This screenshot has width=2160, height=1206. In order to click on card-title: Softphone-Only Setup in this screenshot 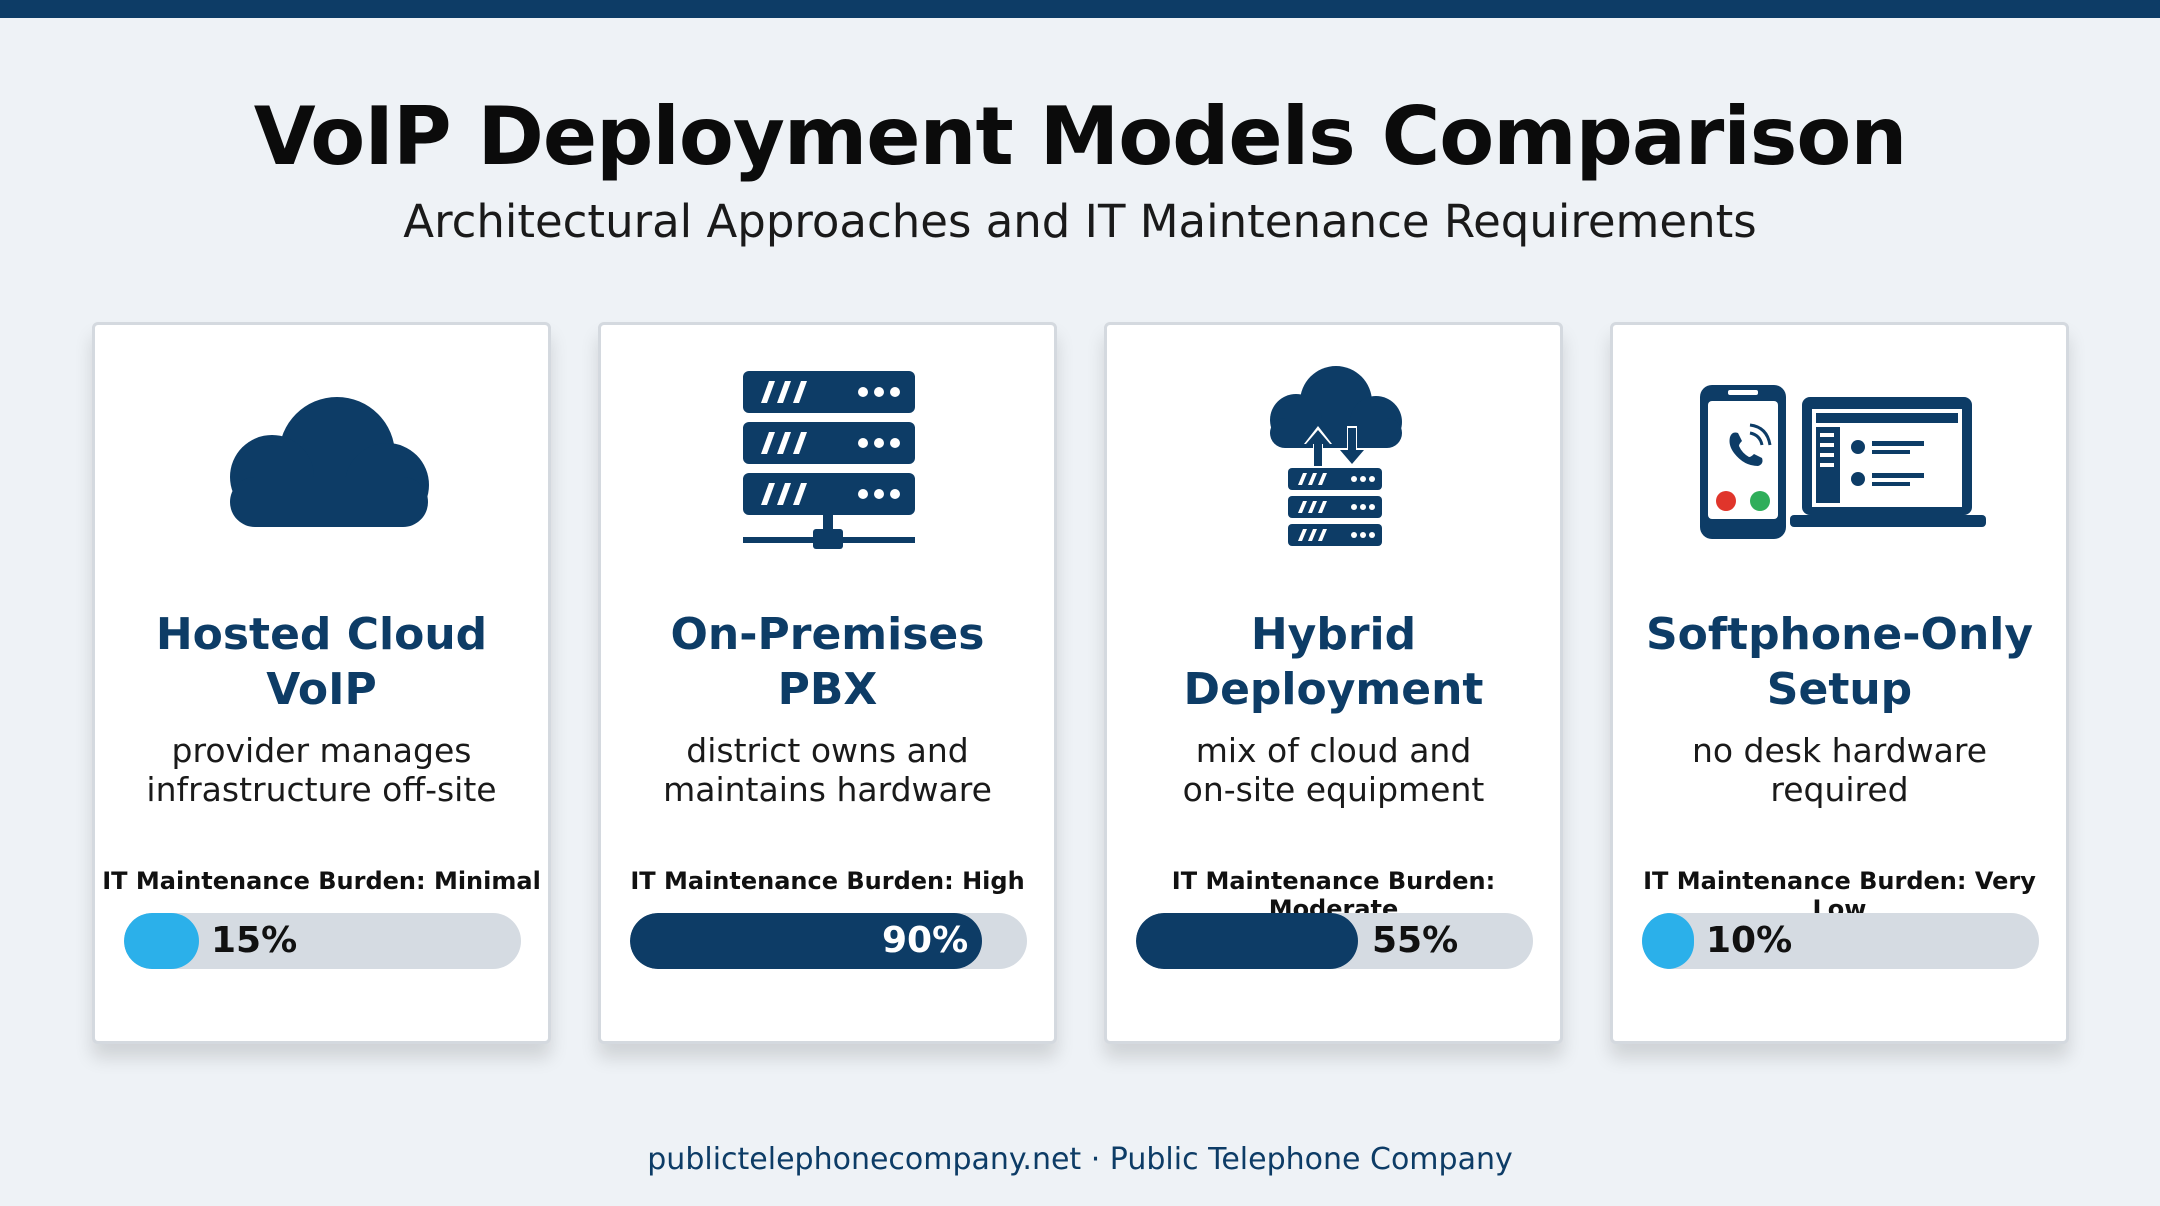, I will do `click(1839, 662)`.